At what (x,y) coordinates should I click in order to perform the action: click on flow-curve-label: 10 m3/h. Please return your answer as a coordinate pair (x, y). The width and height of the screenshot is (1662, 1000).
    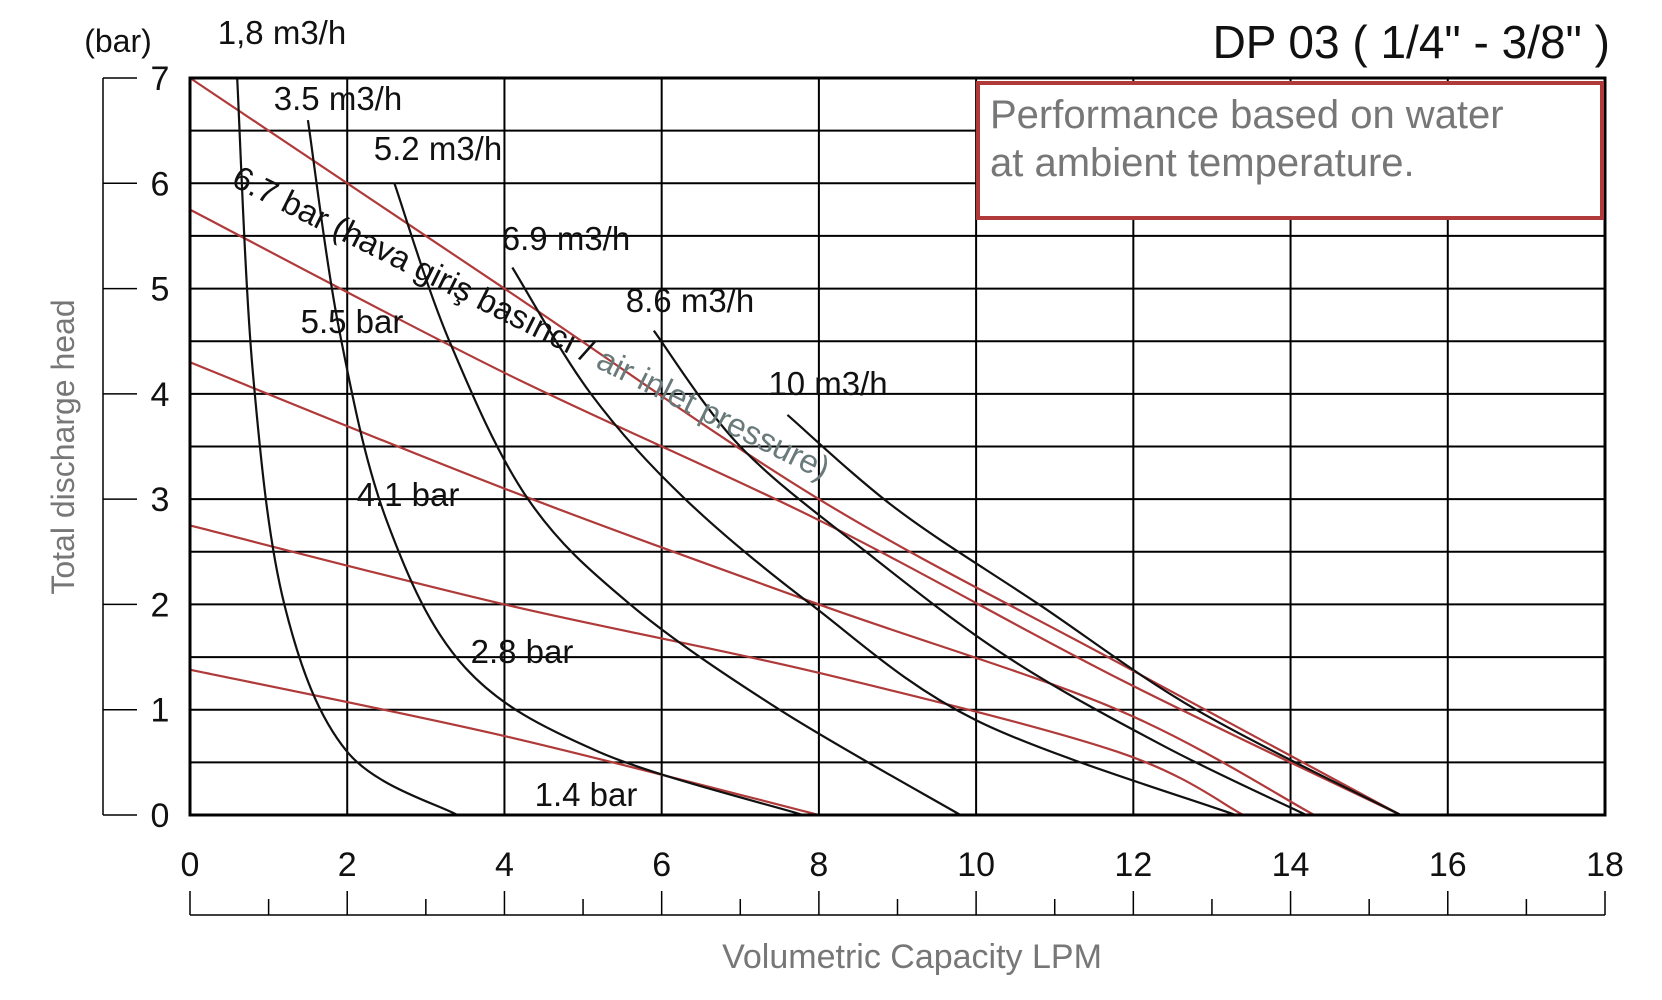
    Looking at the image, I should click on (827, 383).